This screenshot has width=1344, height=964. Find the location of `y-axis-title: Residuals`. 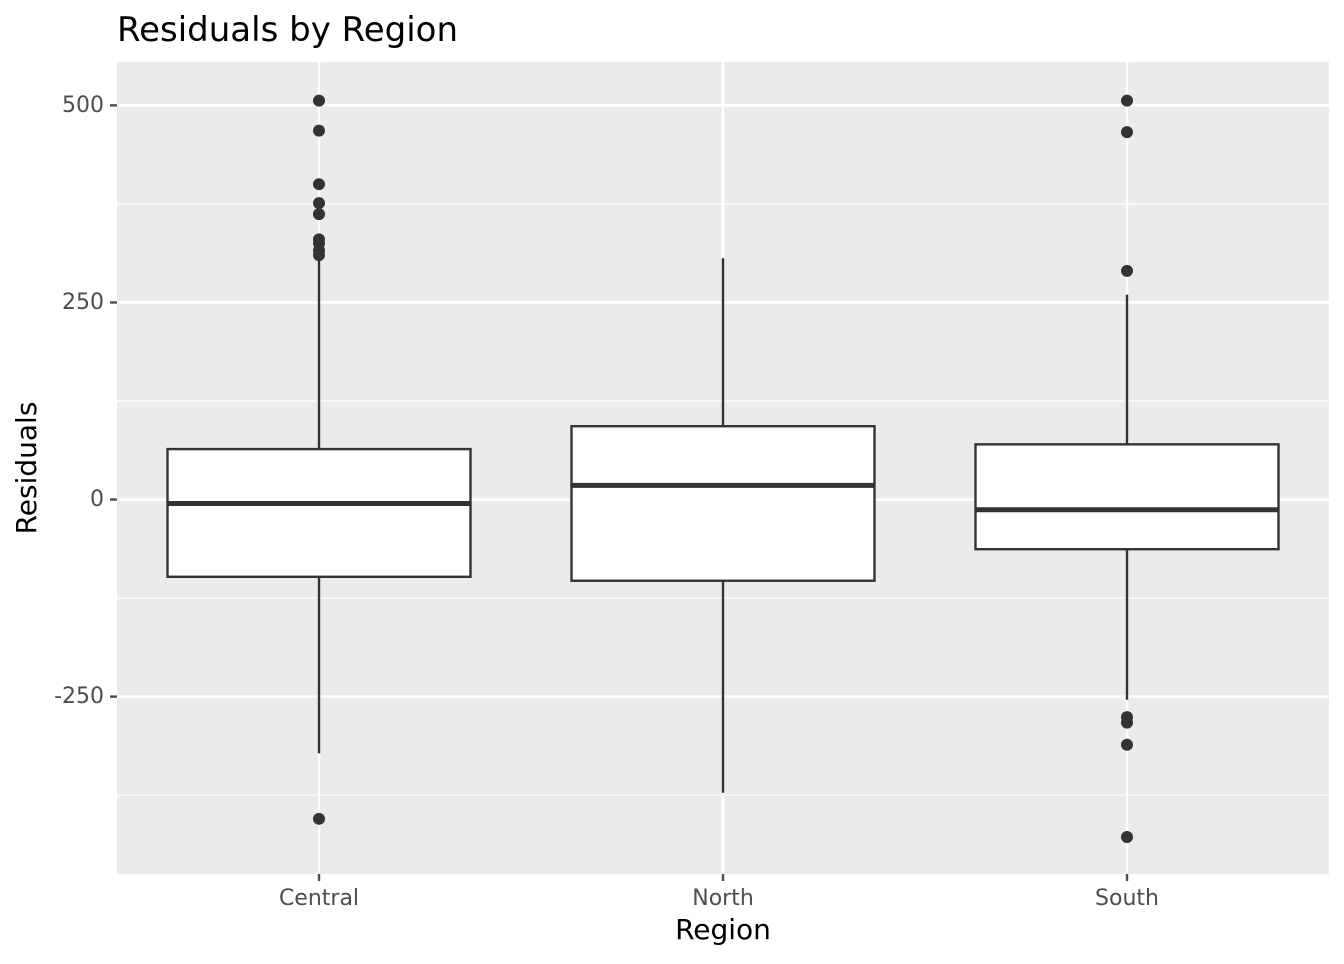

y-axis-title: Residuals is located at coordinates (26, 468).